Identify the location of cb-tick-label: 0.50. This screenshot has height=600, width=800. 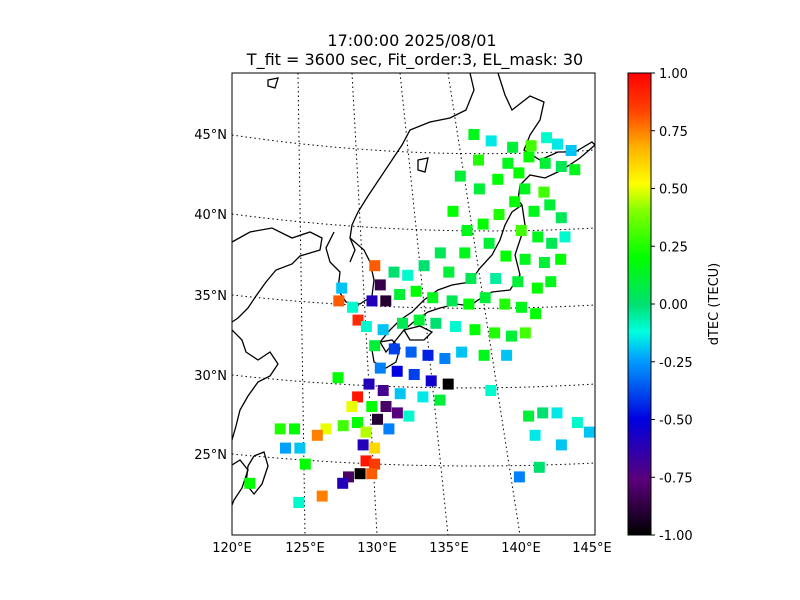
(673, 190).